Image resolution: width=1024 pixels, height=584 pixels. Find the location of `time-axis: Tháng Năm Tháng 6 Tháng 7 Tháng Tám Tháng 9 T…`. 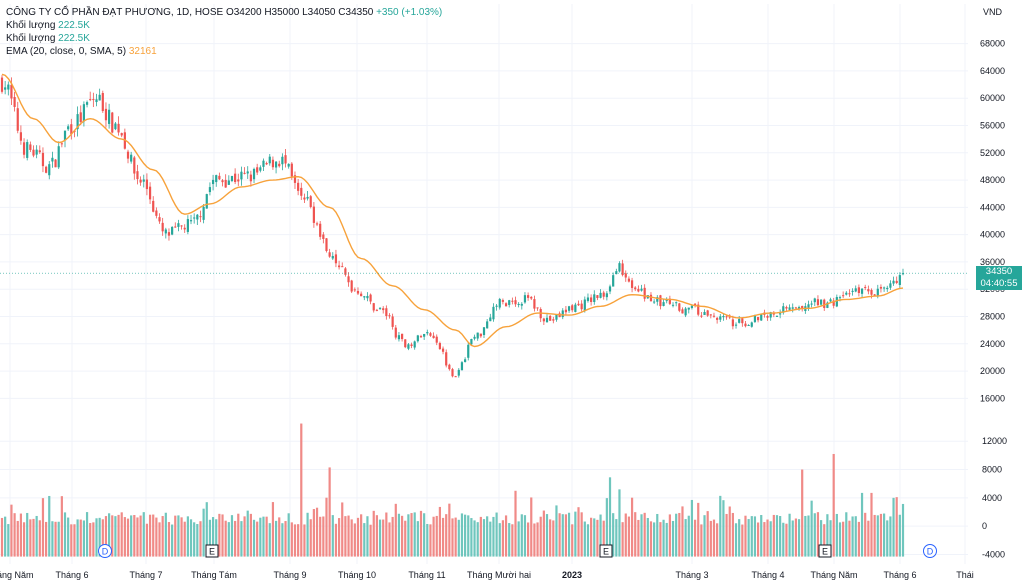

time-axis: Tháng Năm Tháng 6 Tháng 7 Tháng Tám Tháng 9 T… is located at coordinates (487, 575).